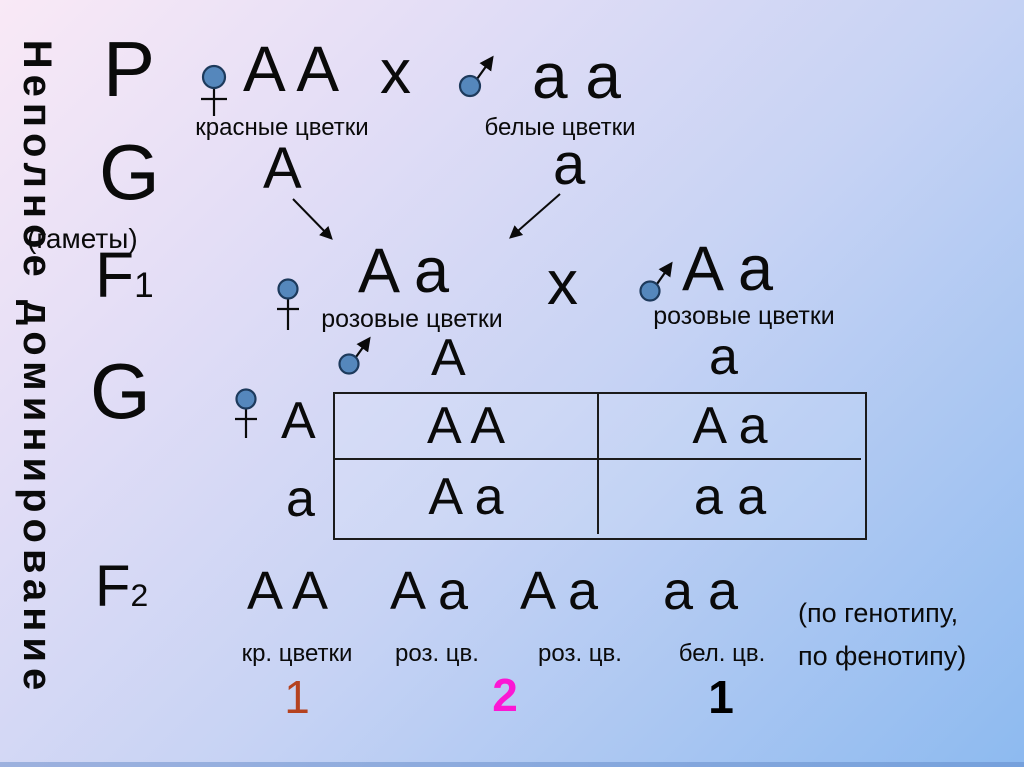 The image size is (1024, 767). What do you see at coordinates (300, 499) in the screenshot?
I see `punnett-row-header-a: a` at bounding box center [300, 499].